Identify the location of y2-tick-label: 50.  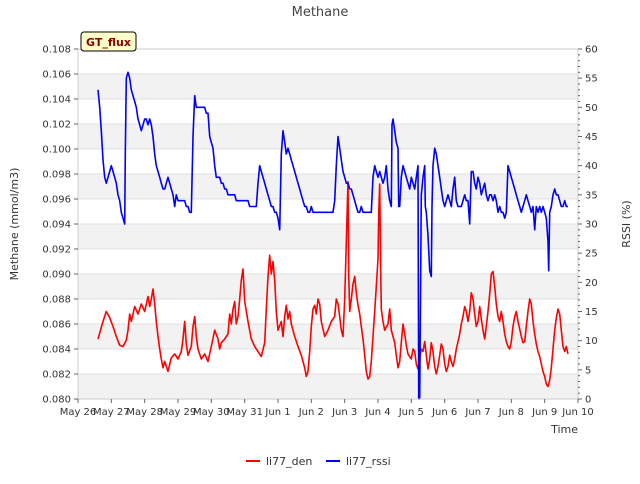
(591, 108).